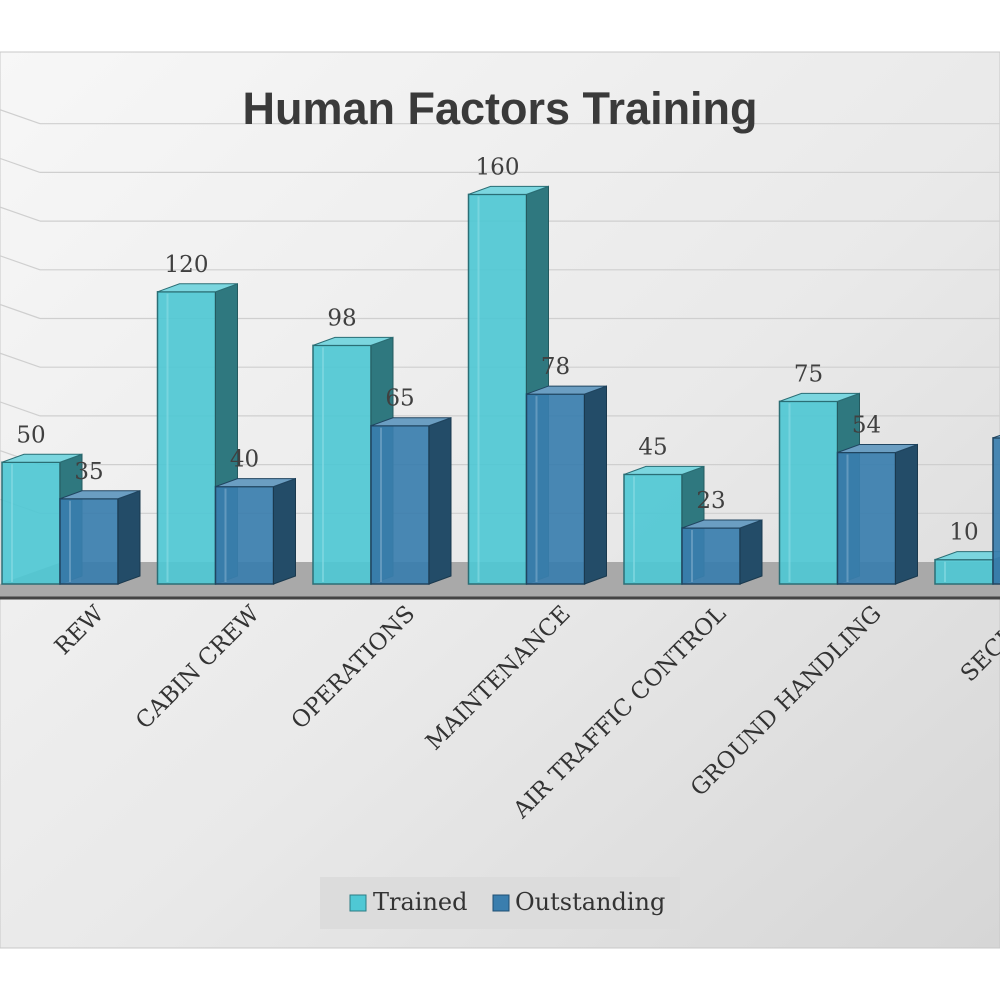 The height and width of the screenshot is (1000, 1000). What do you see at coordinates (866, 426) in the screenshot?
I see `data-label-outstanding-6: 54` at bounding box center [866, 426].